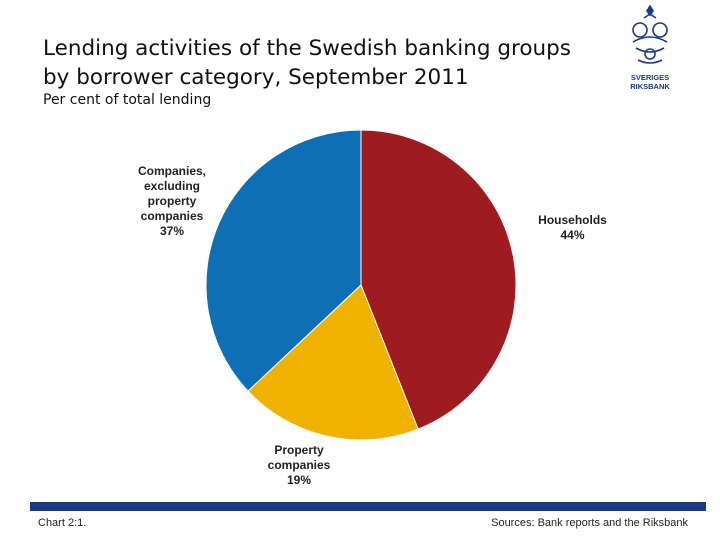 The image size is (720, 540). What do you see at coordinates (172, 216) in the screenshot?
I see `slice-label-companies-line-4: companies` at bounding box center [172, 216].